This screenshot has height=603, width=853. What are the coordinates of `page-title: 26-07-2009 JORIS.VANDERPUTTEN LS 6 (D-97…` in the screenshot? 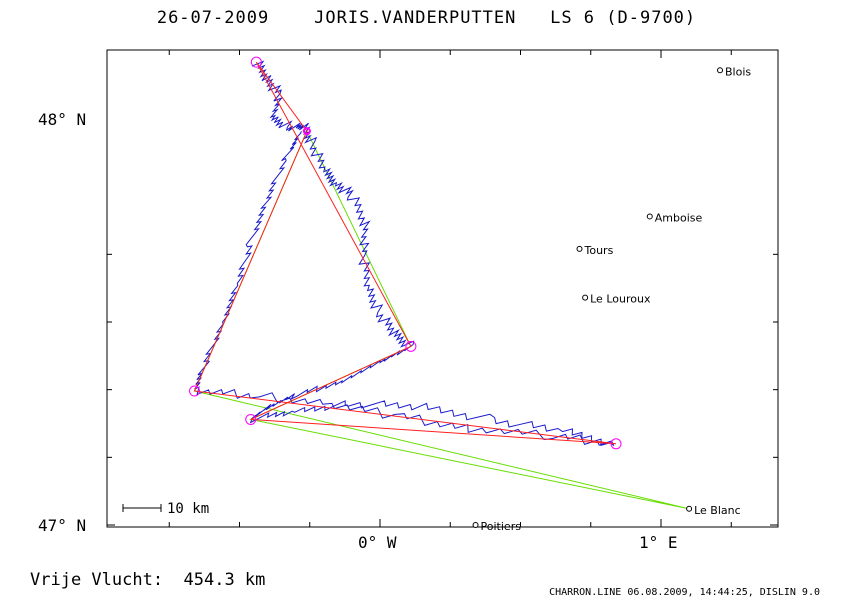 It's located at (426, 18).